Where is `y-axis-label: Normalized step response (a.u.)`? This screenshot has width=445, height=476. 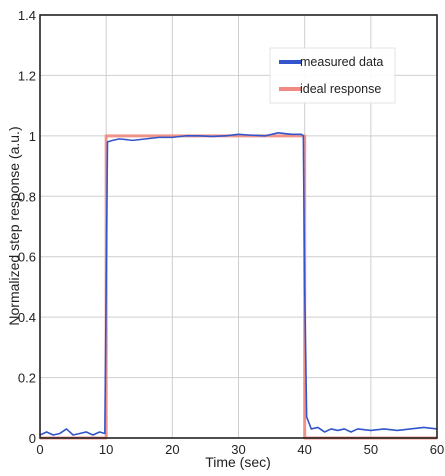 y-axis-label: Normalized step response (a.u.) is located at coordinates (14, 225).